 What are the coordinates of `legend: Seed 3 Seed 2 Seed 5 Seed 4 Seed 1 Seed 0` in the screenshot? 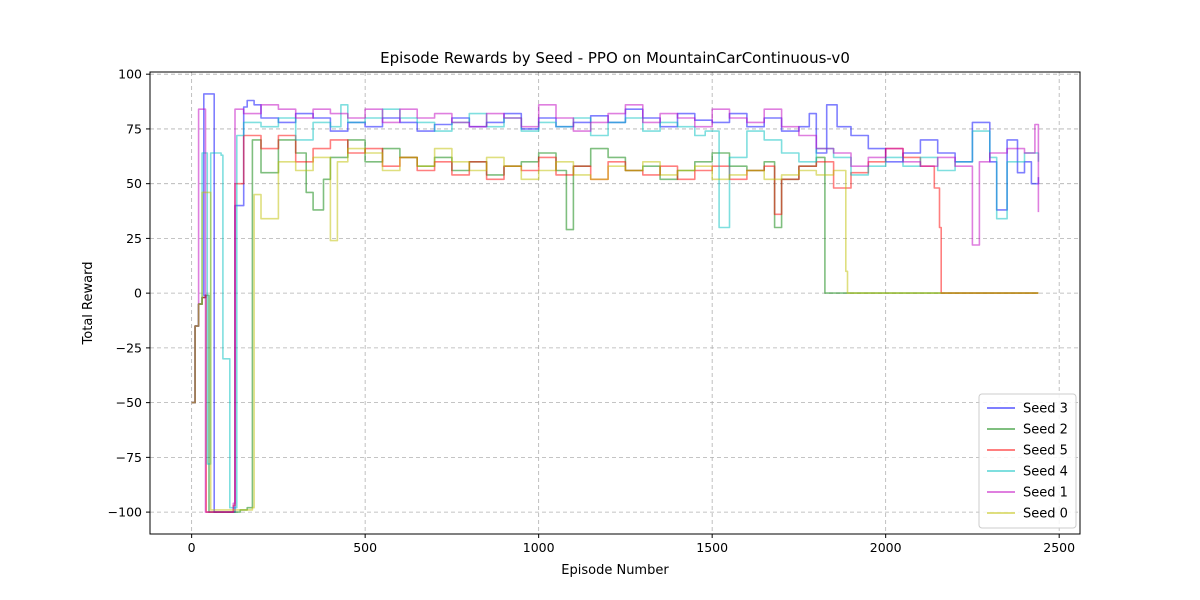 It's located at (1027, 461).